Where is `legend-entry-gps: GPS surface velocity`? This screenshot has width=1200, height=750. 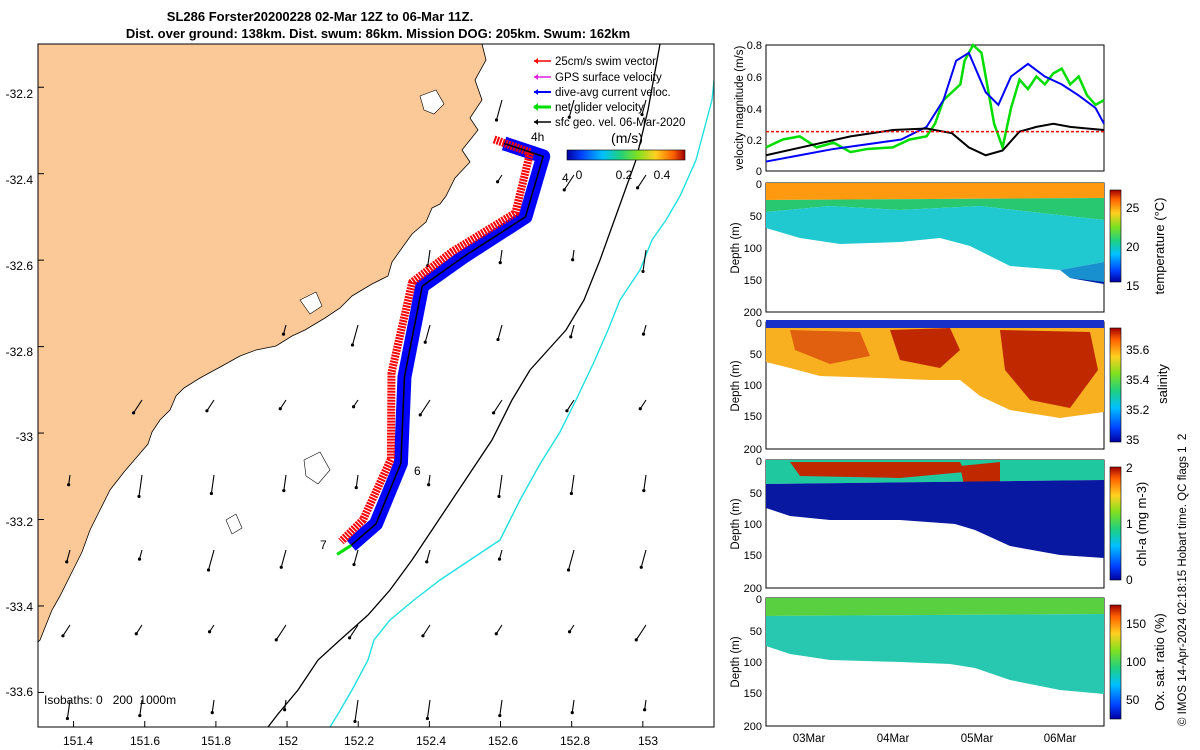 legend-entry-gps: GPS surface velocity is located at coordinates (598, 78).